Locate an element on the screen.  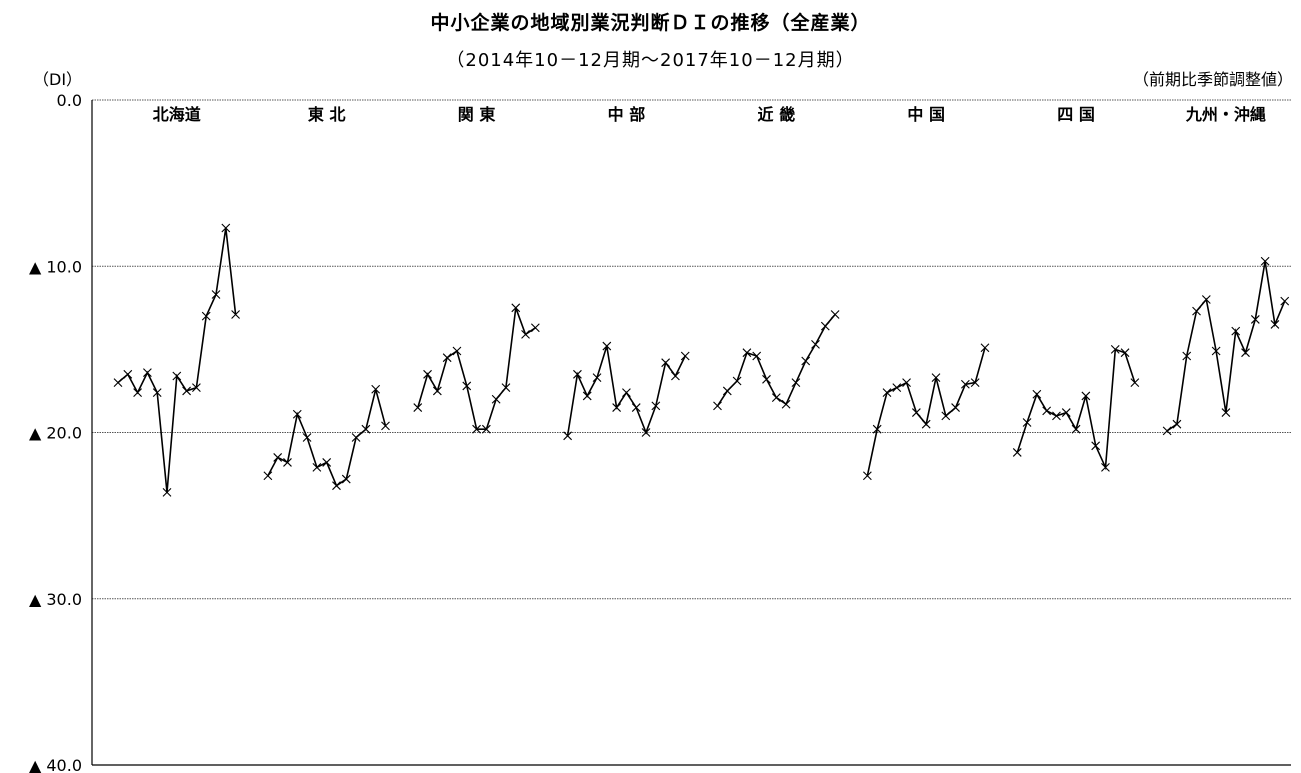
y-tick-label: ▲ 30.0 is located at coordinates (55, 599).